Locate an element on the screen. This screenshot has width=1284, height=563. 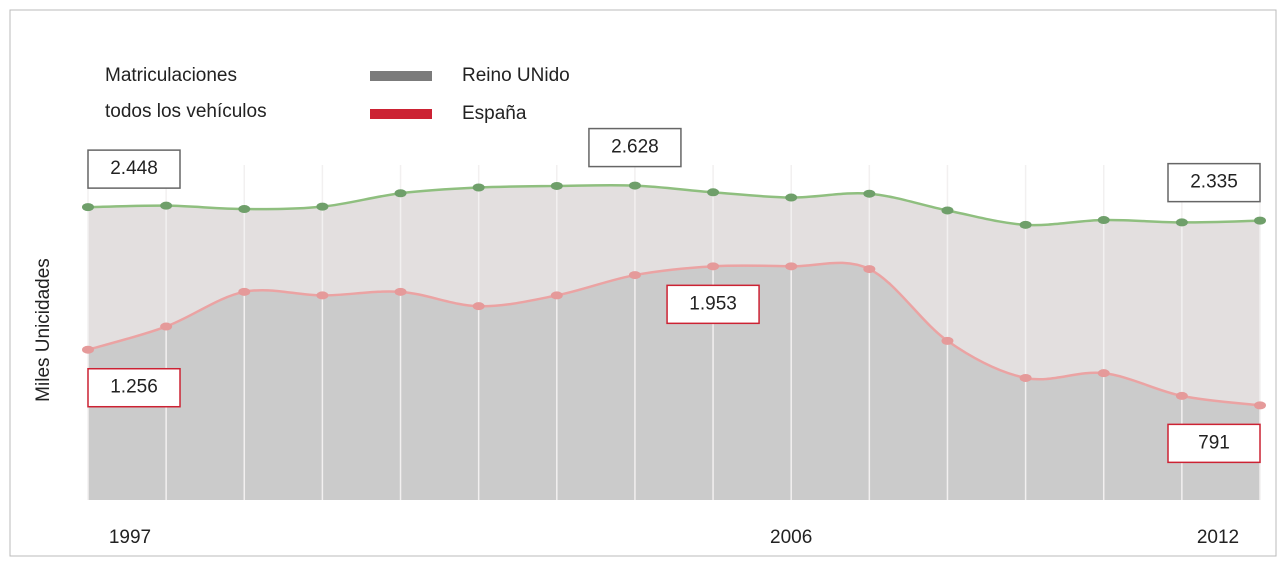
y-axis-label: Miles Unicidades is located at coordinates (43, 330).